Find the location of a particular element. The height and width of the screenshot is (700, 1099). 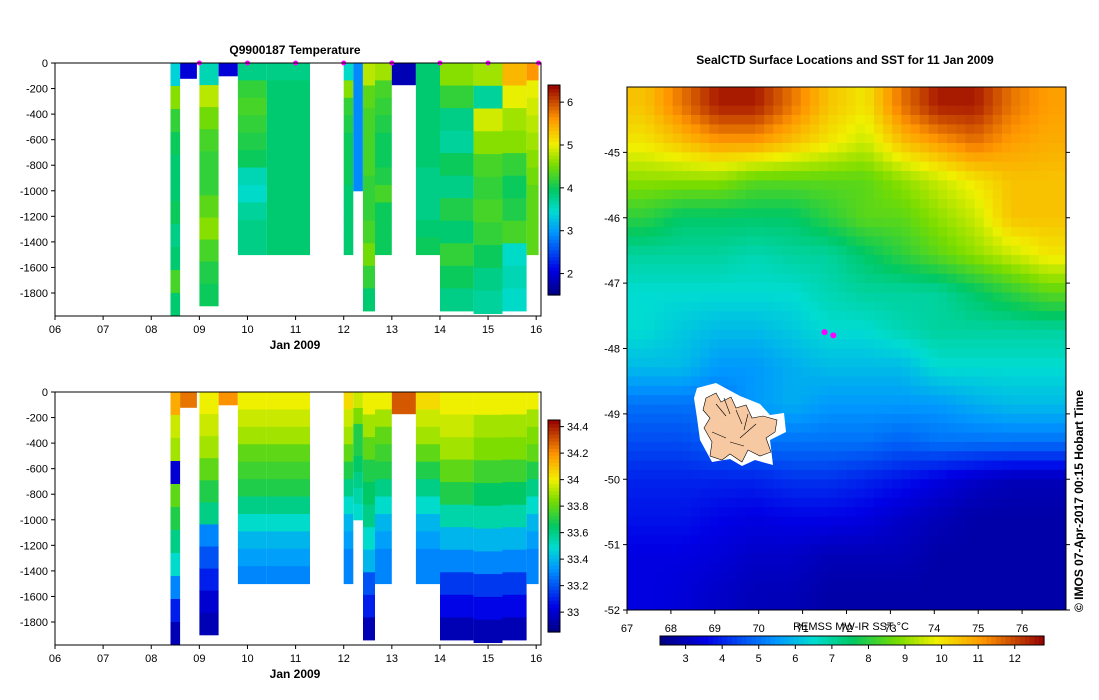

map-lon-tick-label: 72 is located at coordinates (846, 629).